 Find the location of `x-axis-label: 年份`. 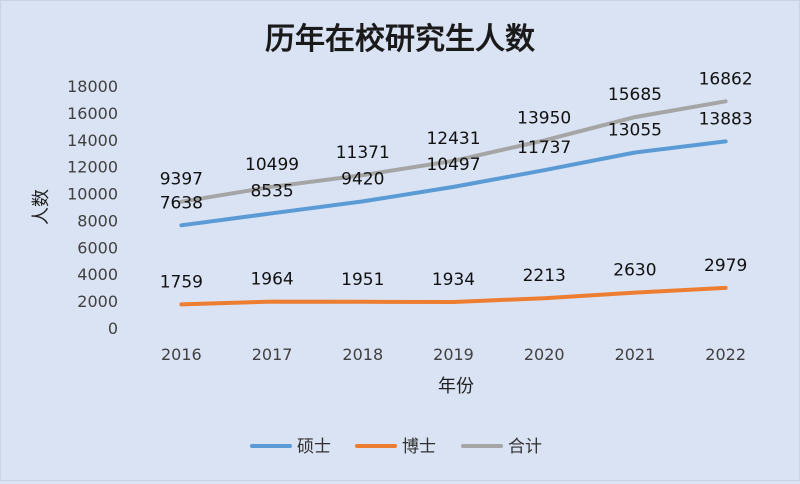

x-axis-label: 年份 is located at coordinates (456, 386).